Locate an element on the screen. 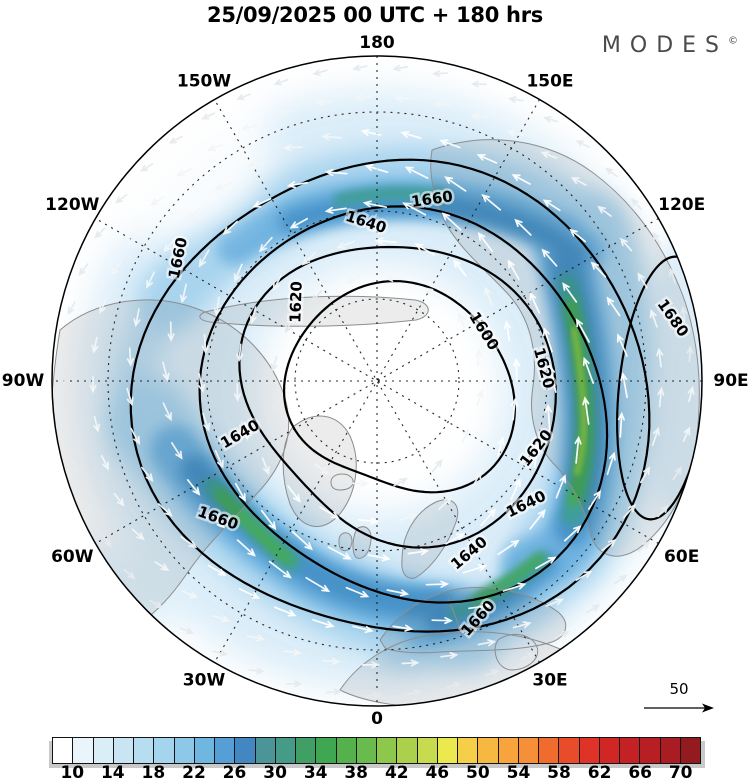  colorbar-tick-label: 26 is located at coordinates (234, 772).